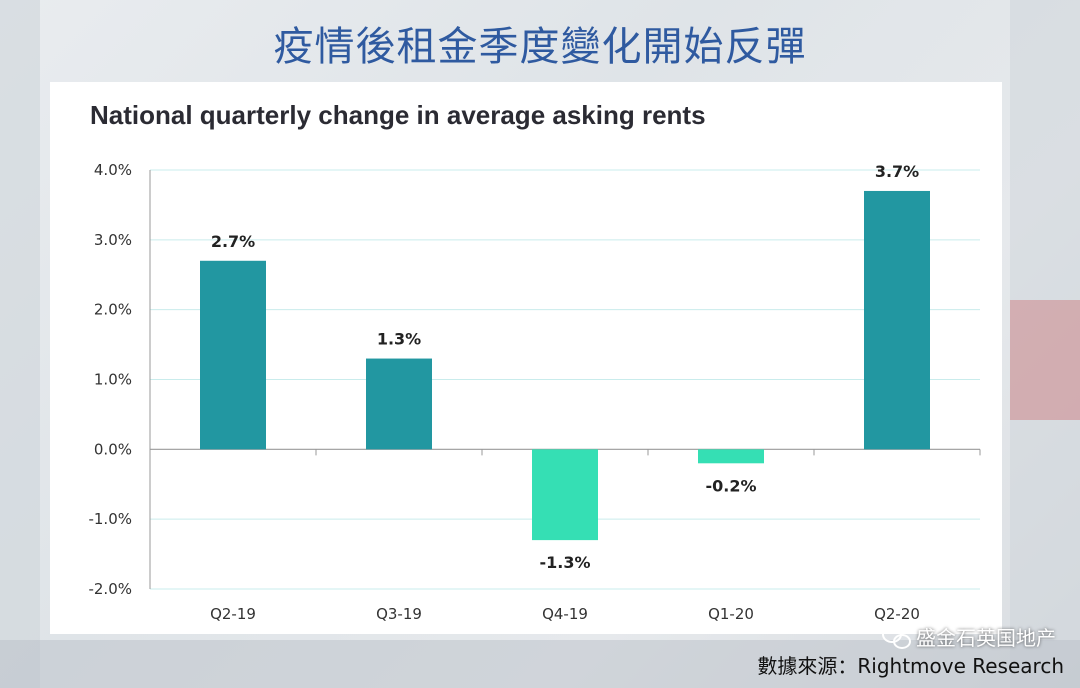 This screenshot has width=1080, height=688. Describe the element at coordinates (113, 449) in the screenshot. I see `y-tick-label: 0.0%` at that location.